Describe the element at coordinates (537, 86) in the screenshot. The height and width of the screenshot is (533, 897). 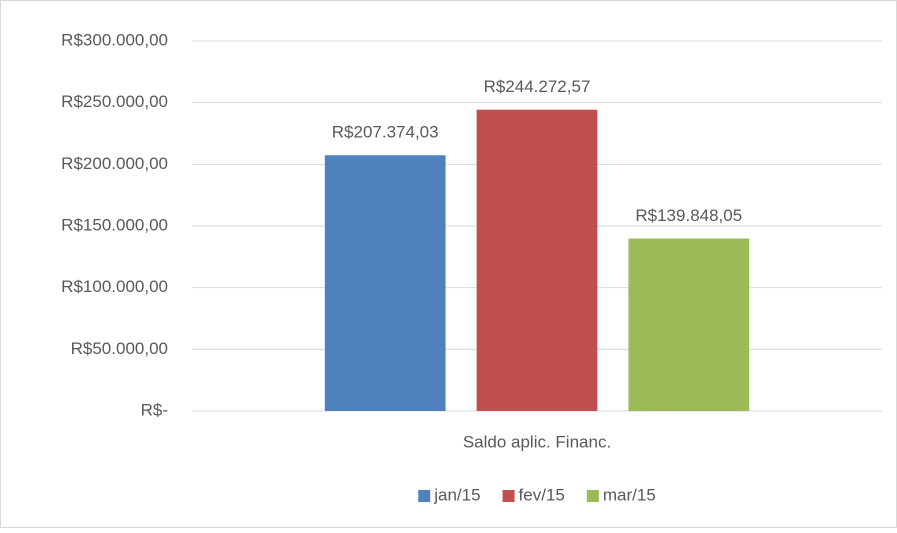
I see `data-label: R$244.272,57` at that location.